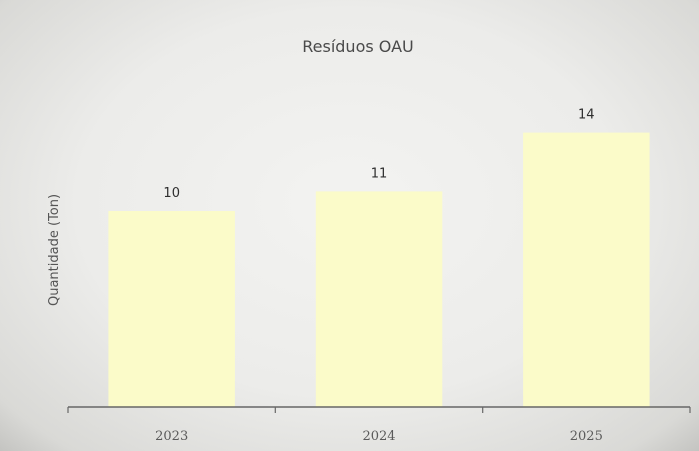  Describe the element at coordinates (379, 299) in the screenshot. I see `bar-2024` at that location.